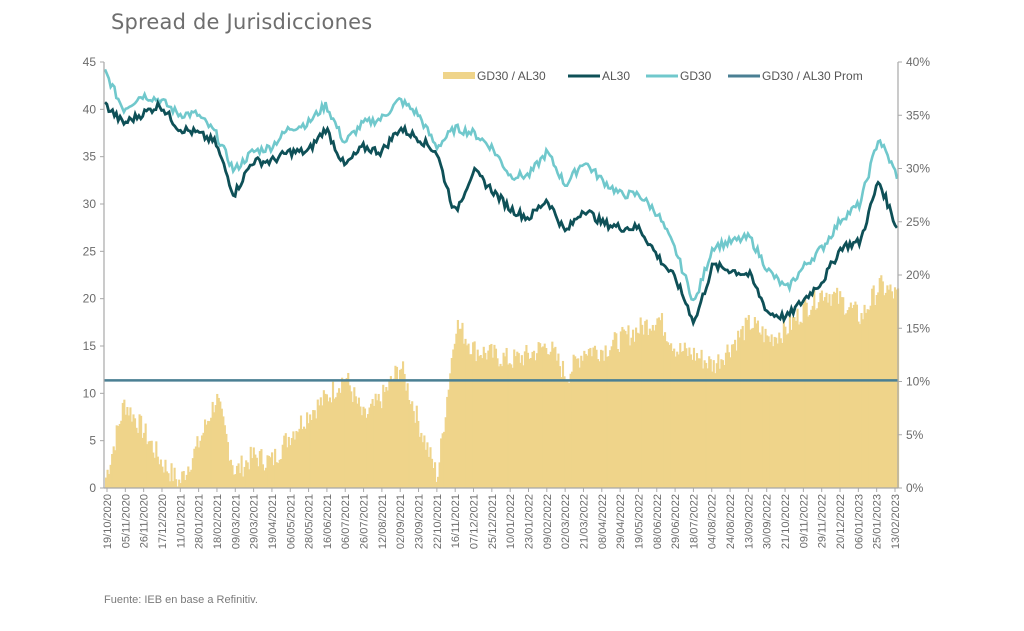 This screenshot has height=631, width=1024. What do you see at coordinates (511, 521) in the screenshot?
I see `x-tick-label: 10/01/2022` at bounding box center [511, 521].